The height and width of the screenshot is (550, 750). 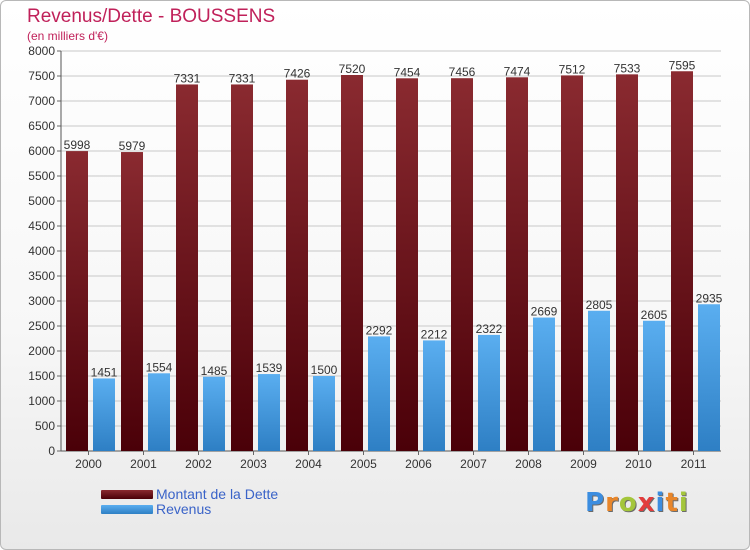 I want to click on bar-revenus-2007, so click(x=489, y=392).